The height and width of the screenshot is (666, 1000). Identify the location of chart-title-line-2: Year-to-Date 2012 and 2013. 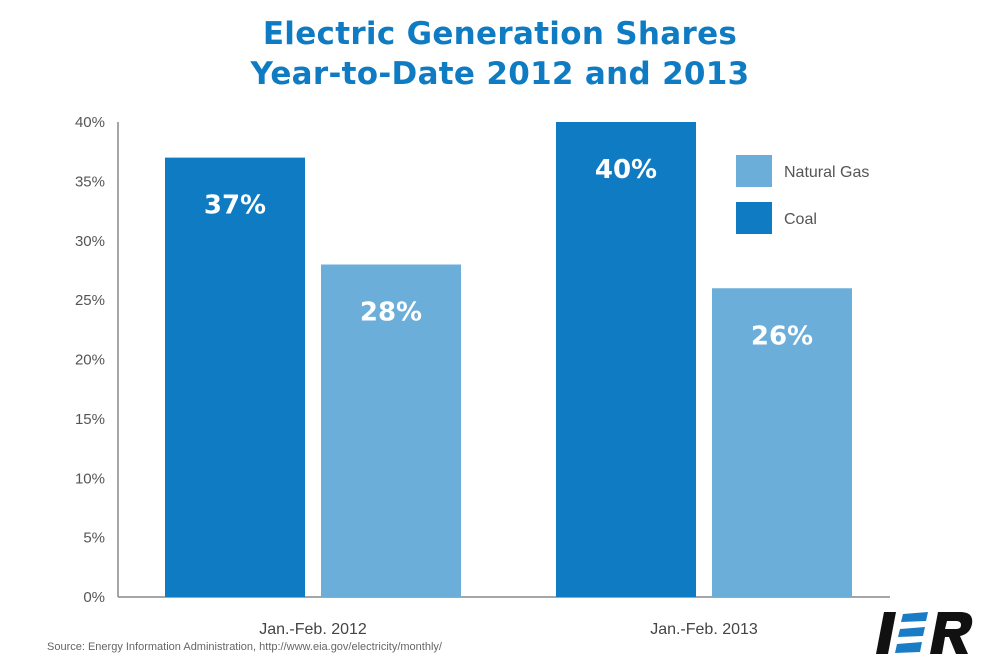
(500, 74).